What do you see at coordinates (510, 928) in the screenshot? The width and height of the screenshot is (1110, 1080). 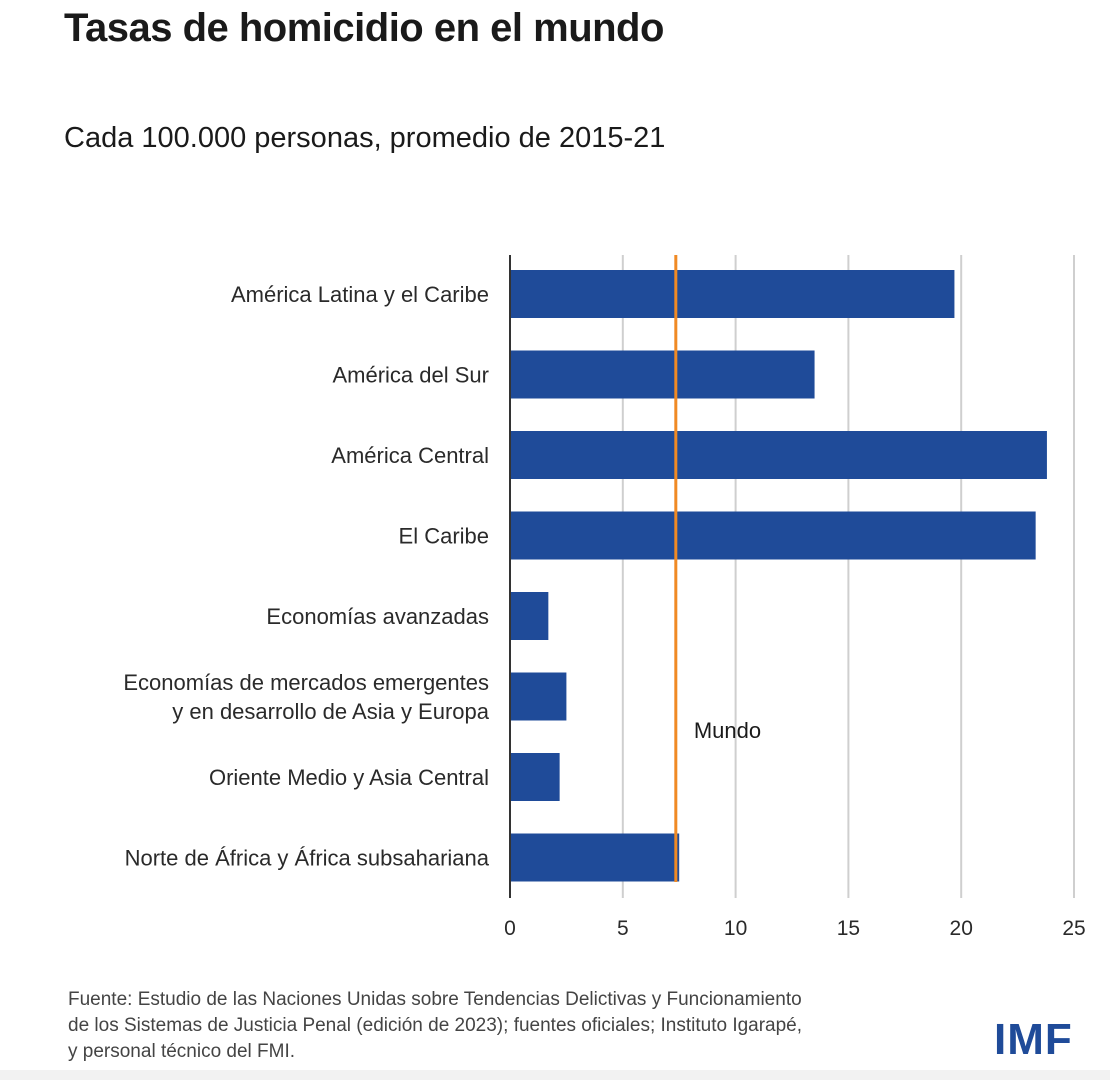 I see `x-tick-label: 0` at bounding box center [510, 928].